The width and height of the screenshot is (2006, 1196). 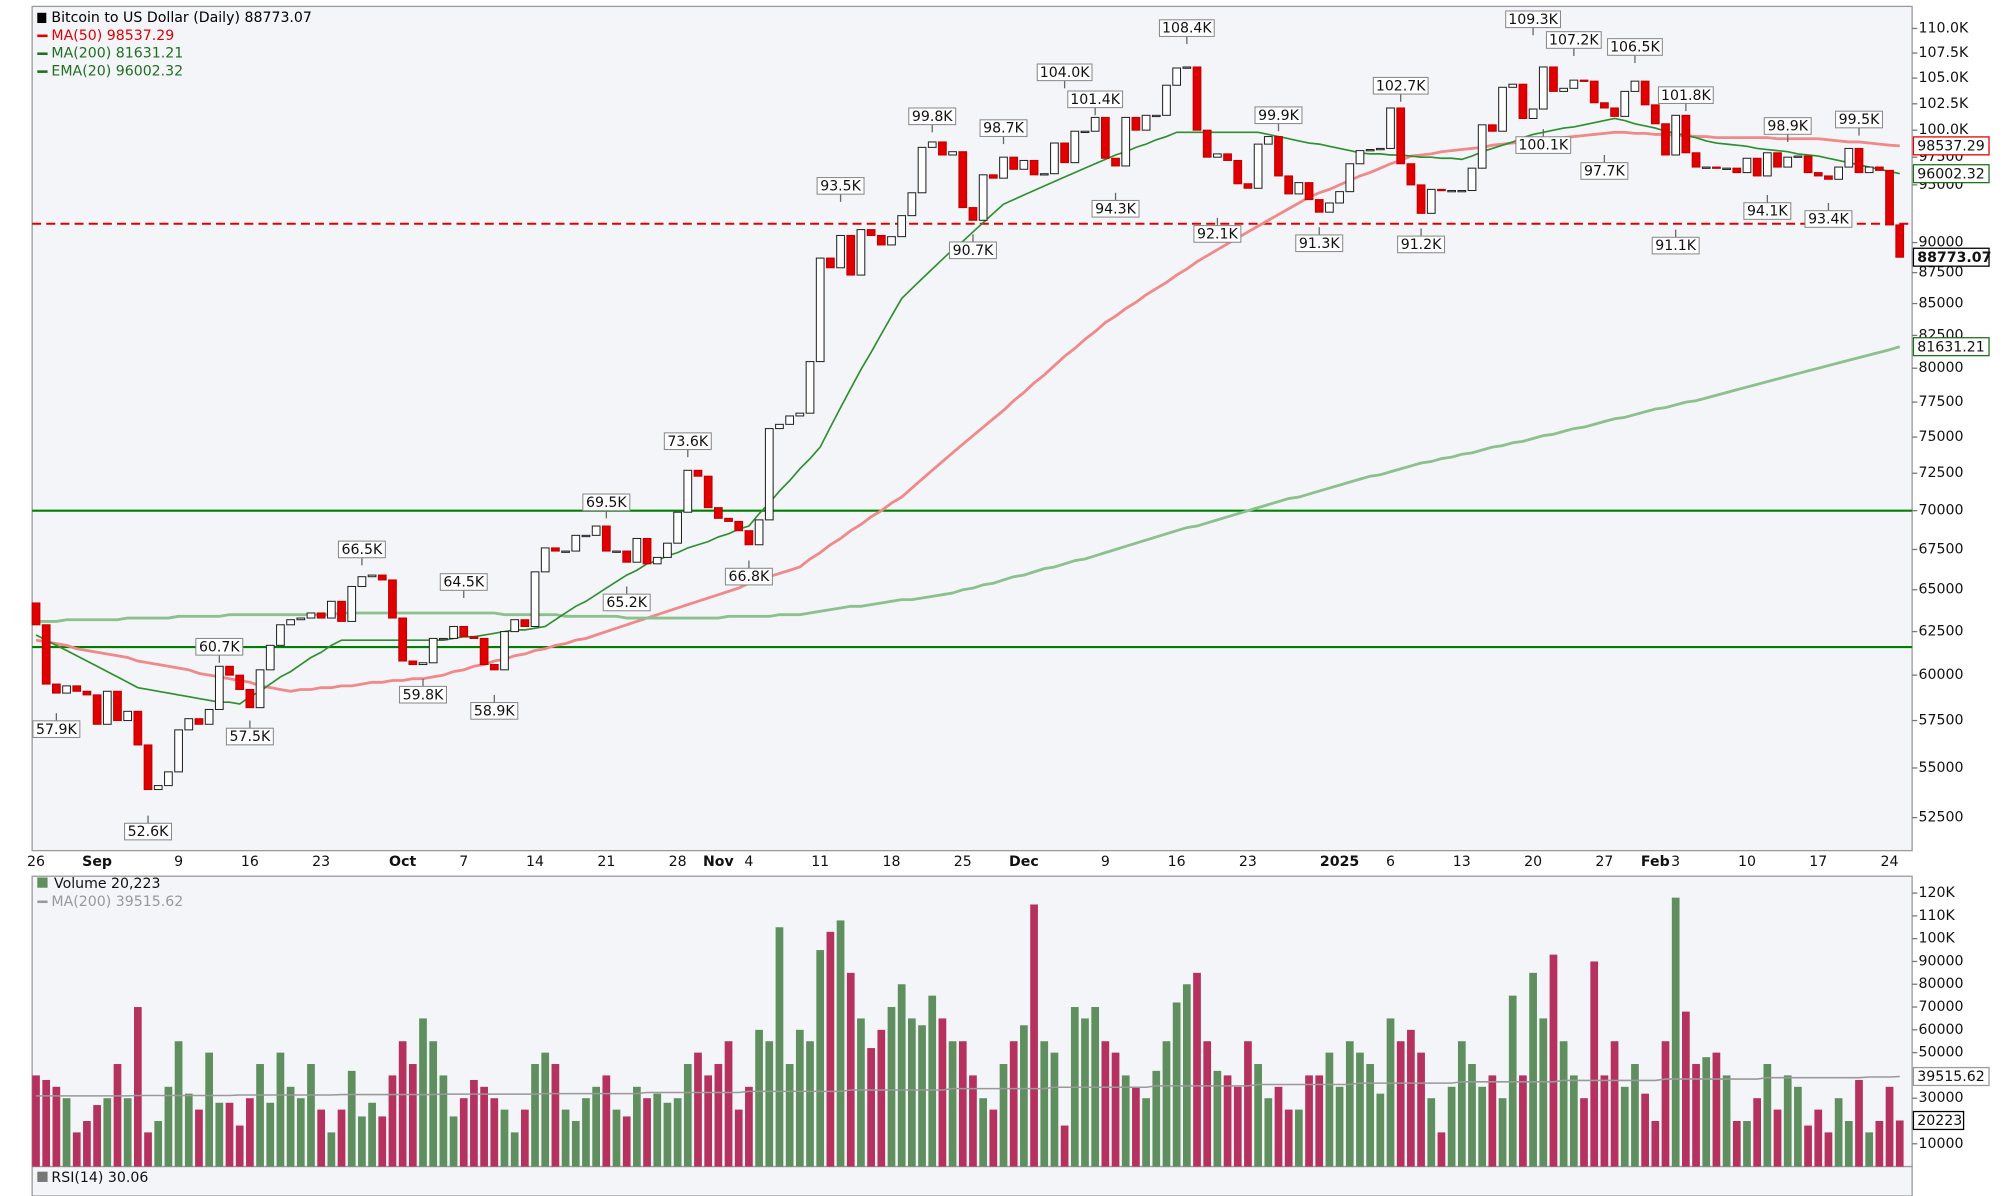 What do you see at coordinates (250, 737) in the screenshot?
I see `annotation-label: 57.5K` at bounding box center [250, 737].